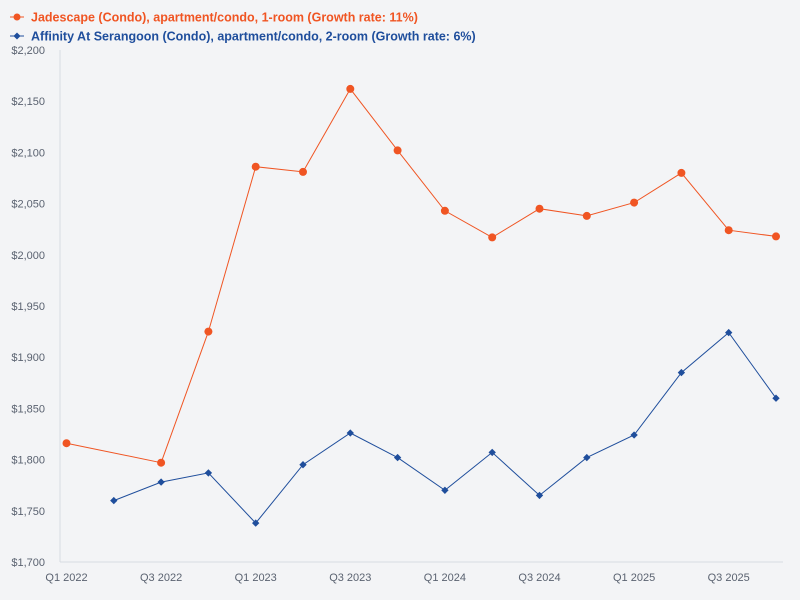  Describe the element at coordinates (28, 563) in the screenshot. I see `y-tick-label: $1,700` at that location.